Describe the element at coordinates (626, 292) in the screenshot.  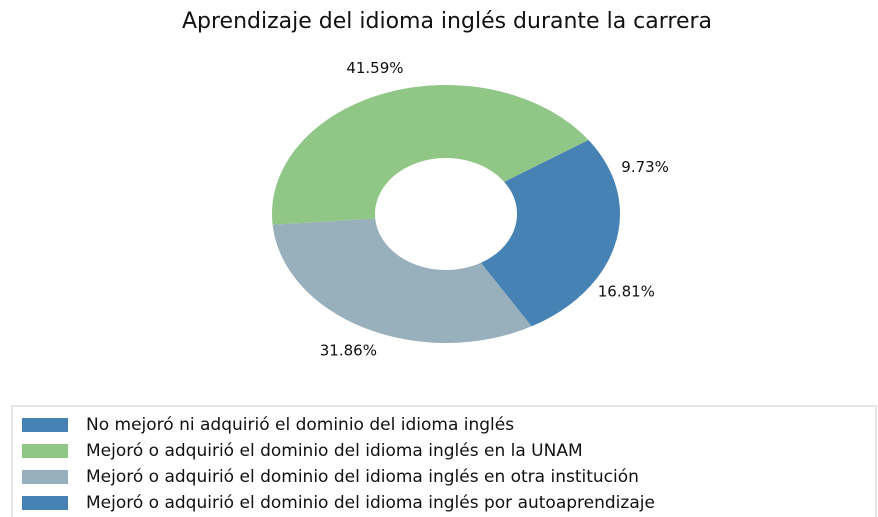
I see `data-label: 16.81%` at that location.